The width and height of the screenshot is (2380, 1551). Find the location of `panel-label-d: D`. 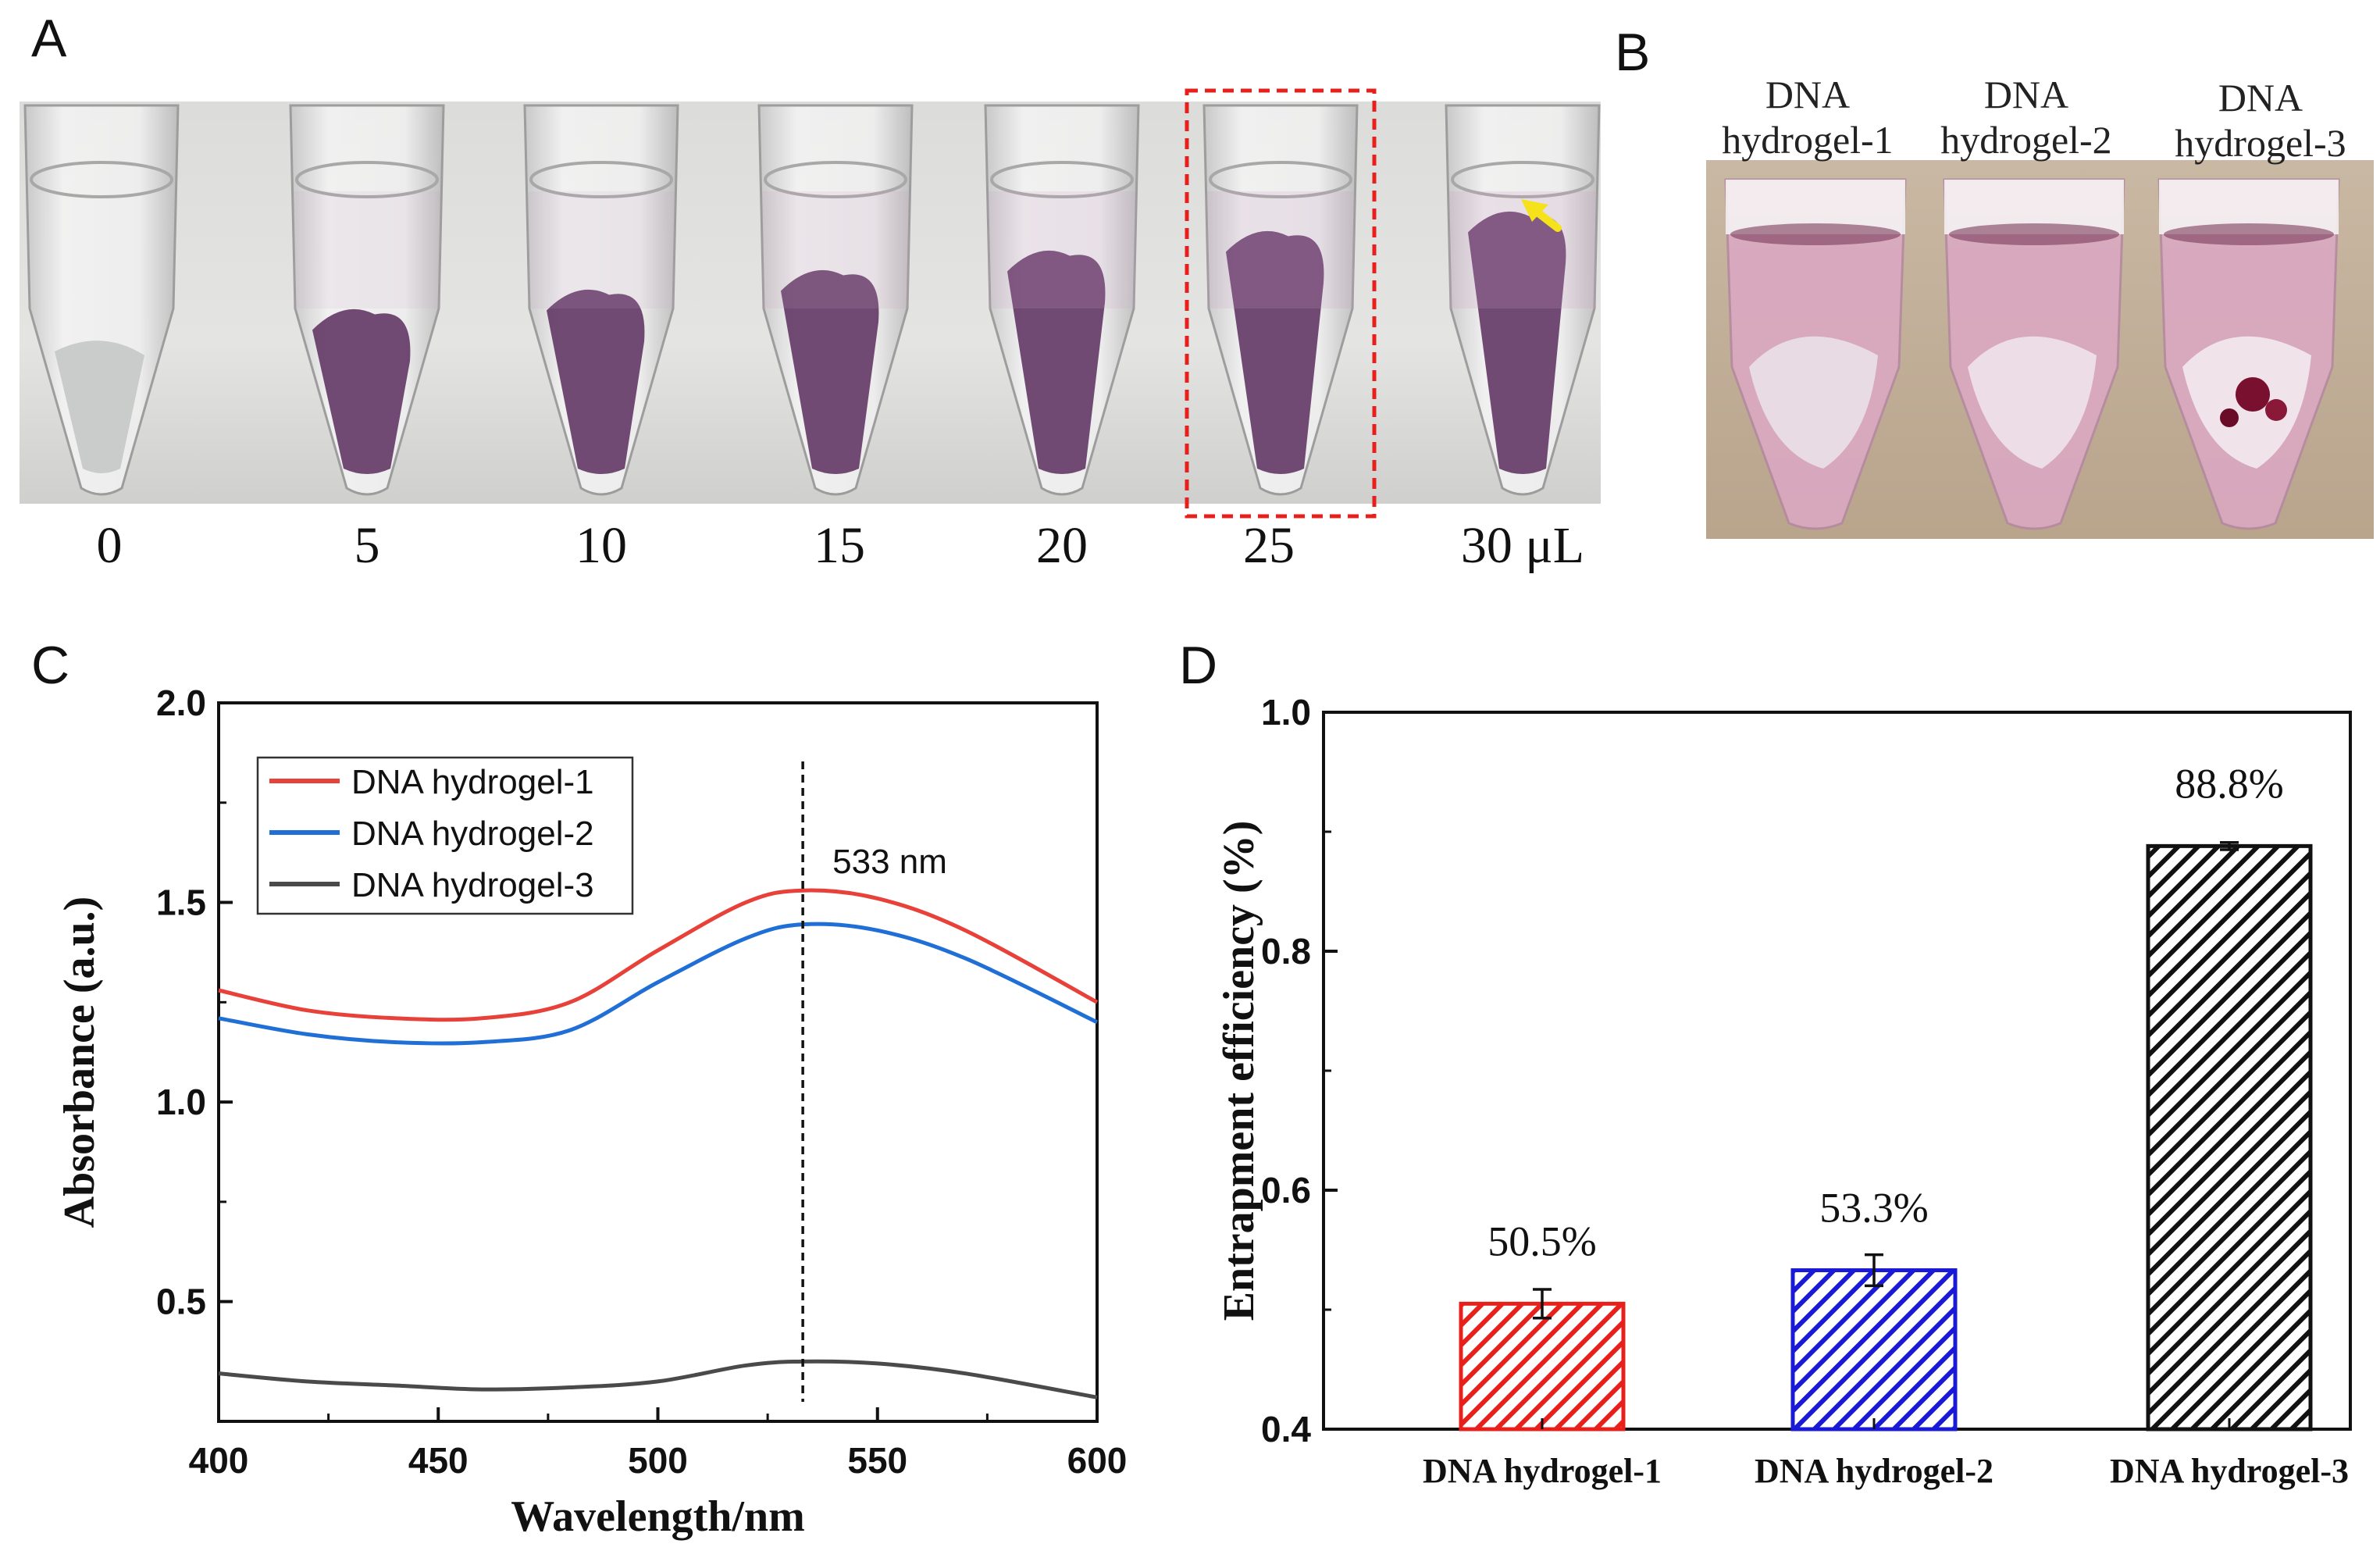

panel-label-d: D is located at coordinates (1198, 665).